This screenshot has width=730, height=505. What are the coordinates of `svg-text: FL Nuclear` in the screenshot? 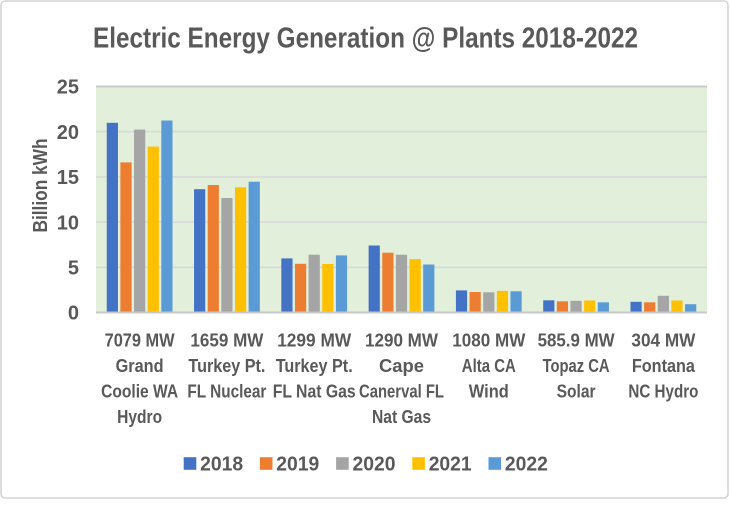 It's located at (226, 391).